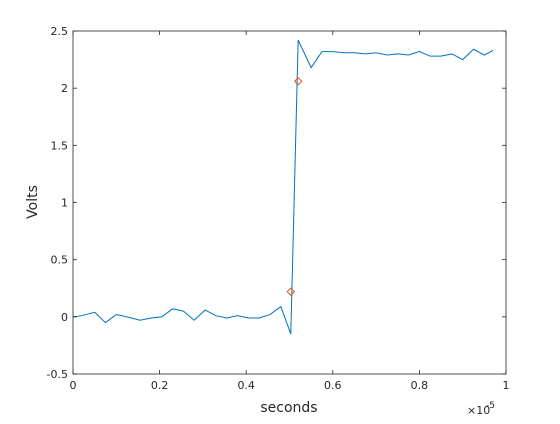 This screenshot has width=560, height=424. Describe the element at coordinates (490, 406) in the screenshot. I see `x-exponent-power: -5` at that location.